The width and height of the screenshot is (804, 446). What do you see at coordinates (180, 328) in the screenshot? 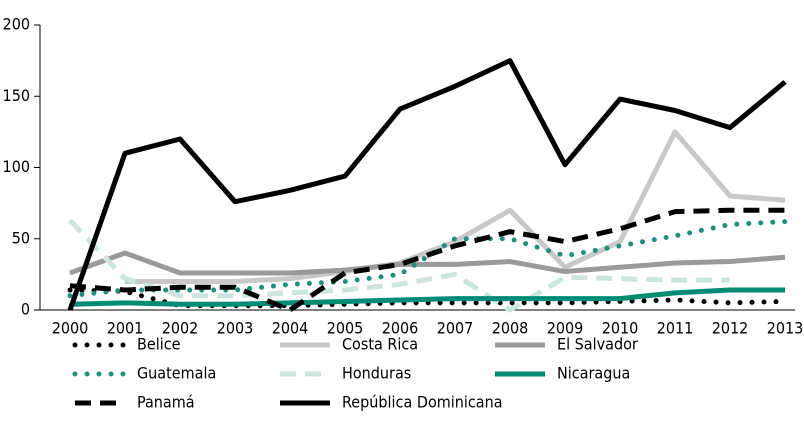
I see `x-tick-label: 2002` at bounding box center [180, 328].